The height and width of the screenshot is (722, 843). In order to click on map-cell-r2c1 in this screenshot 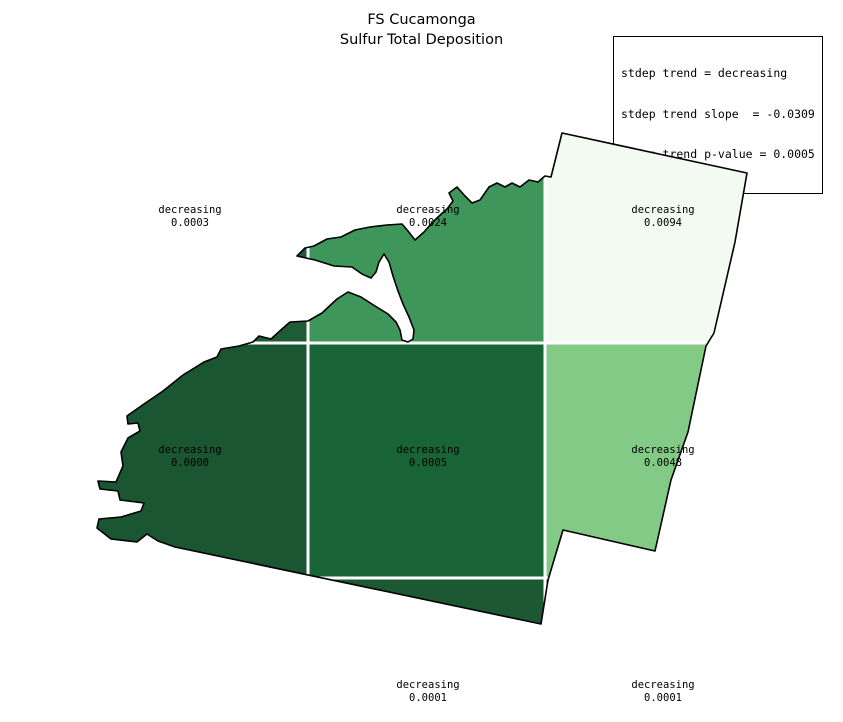, I will do `click(426, 600)`.